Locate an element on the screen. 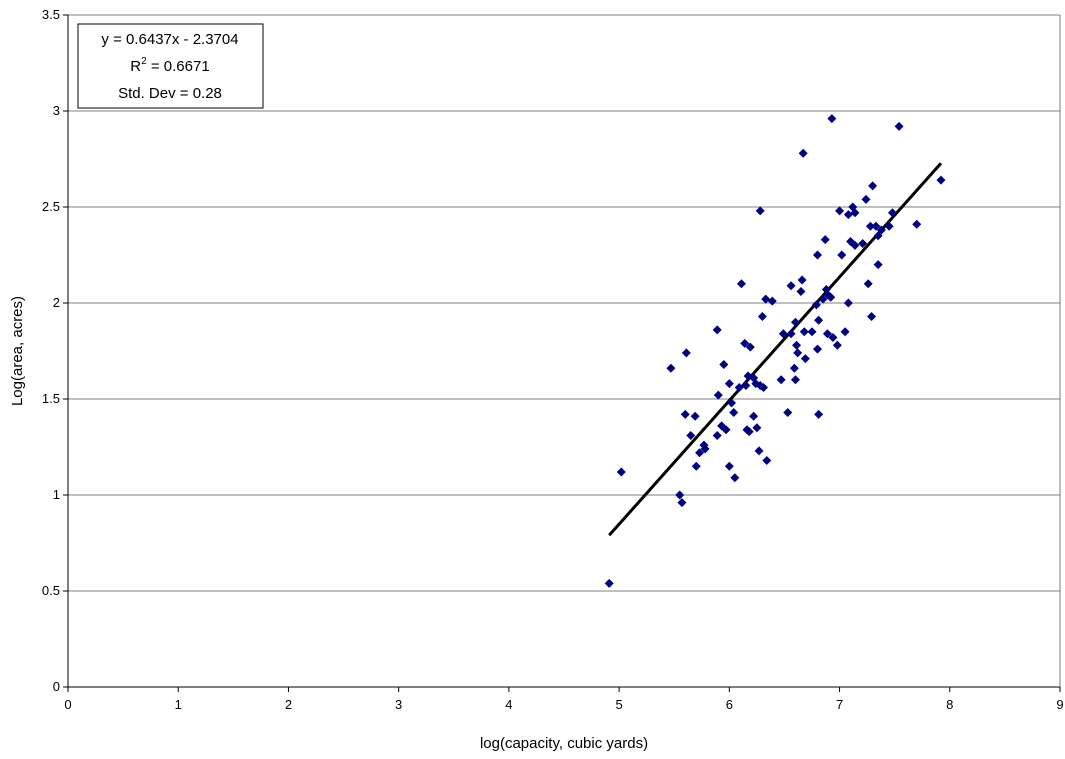  regression-equation: y = 0.6437x - 2.3704 is located at coordinates (169, 39).